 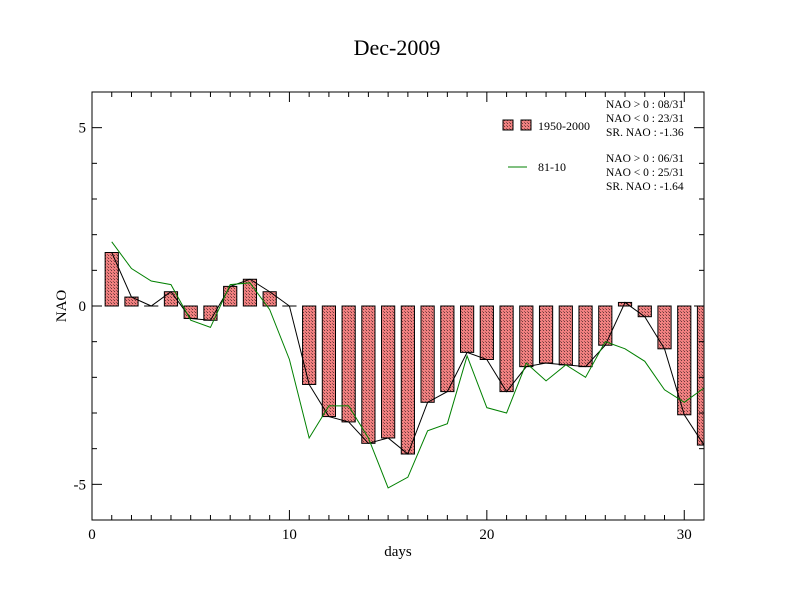 I want to click on legend-label-line: 81-10, so click(x=552, y=167).